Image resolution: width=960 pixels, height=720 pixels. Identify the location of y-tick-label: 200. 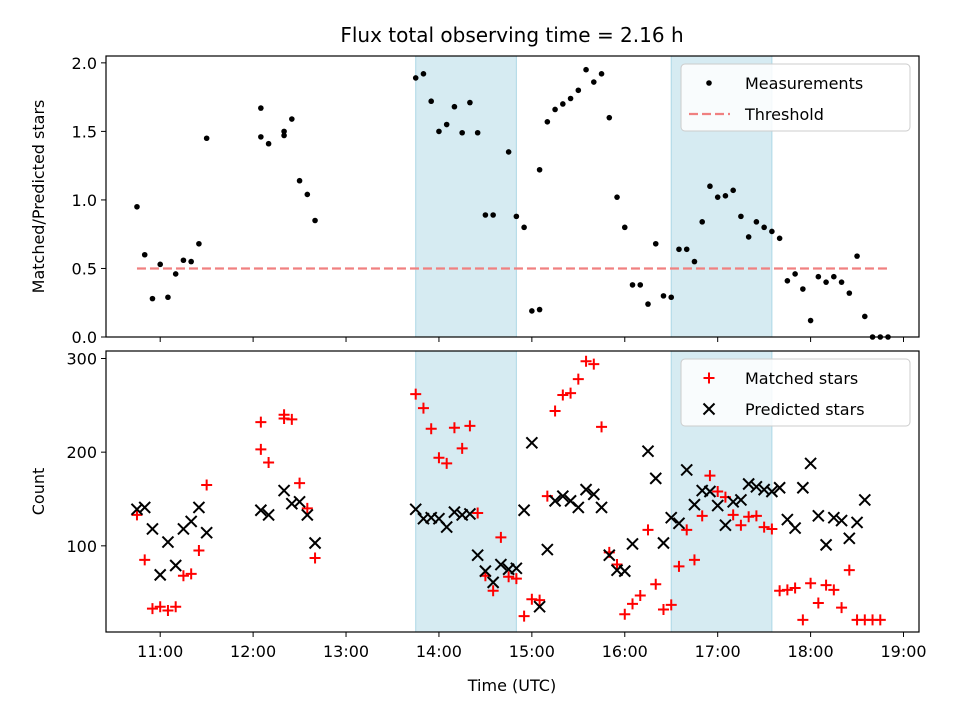
(81, 452).